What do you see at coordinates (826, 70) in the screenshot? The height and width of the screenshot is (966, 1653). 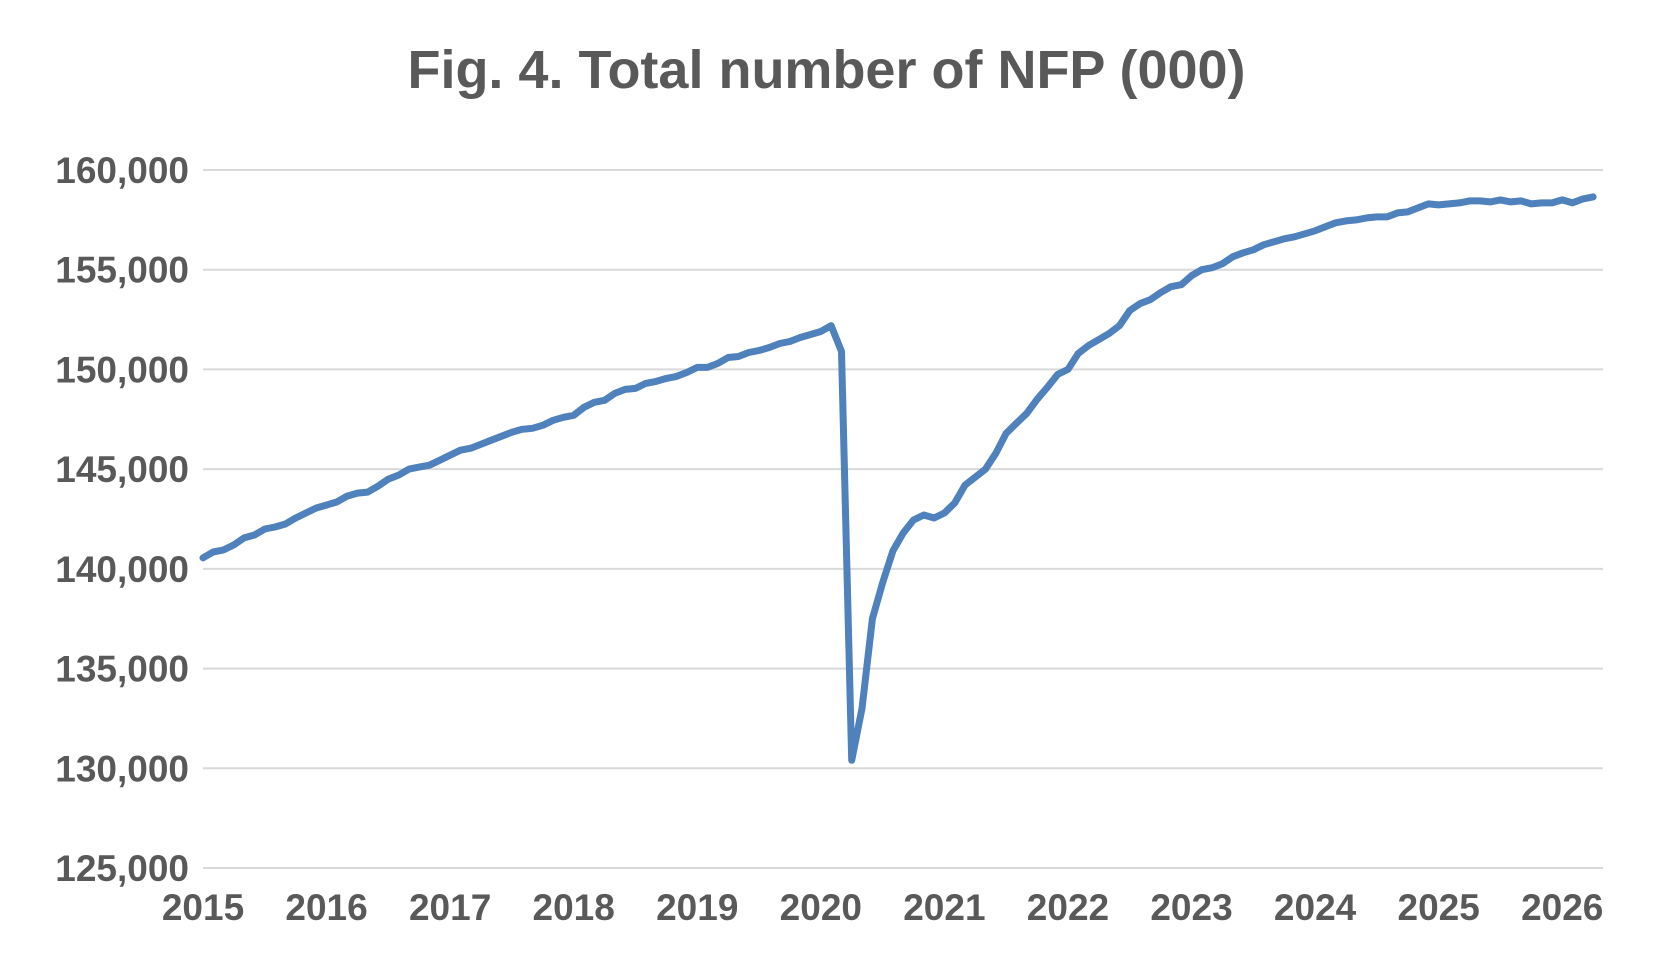 I see `chart-title: Fig. 4. Total number of NFP (000)` at bounding box center [826, 70].